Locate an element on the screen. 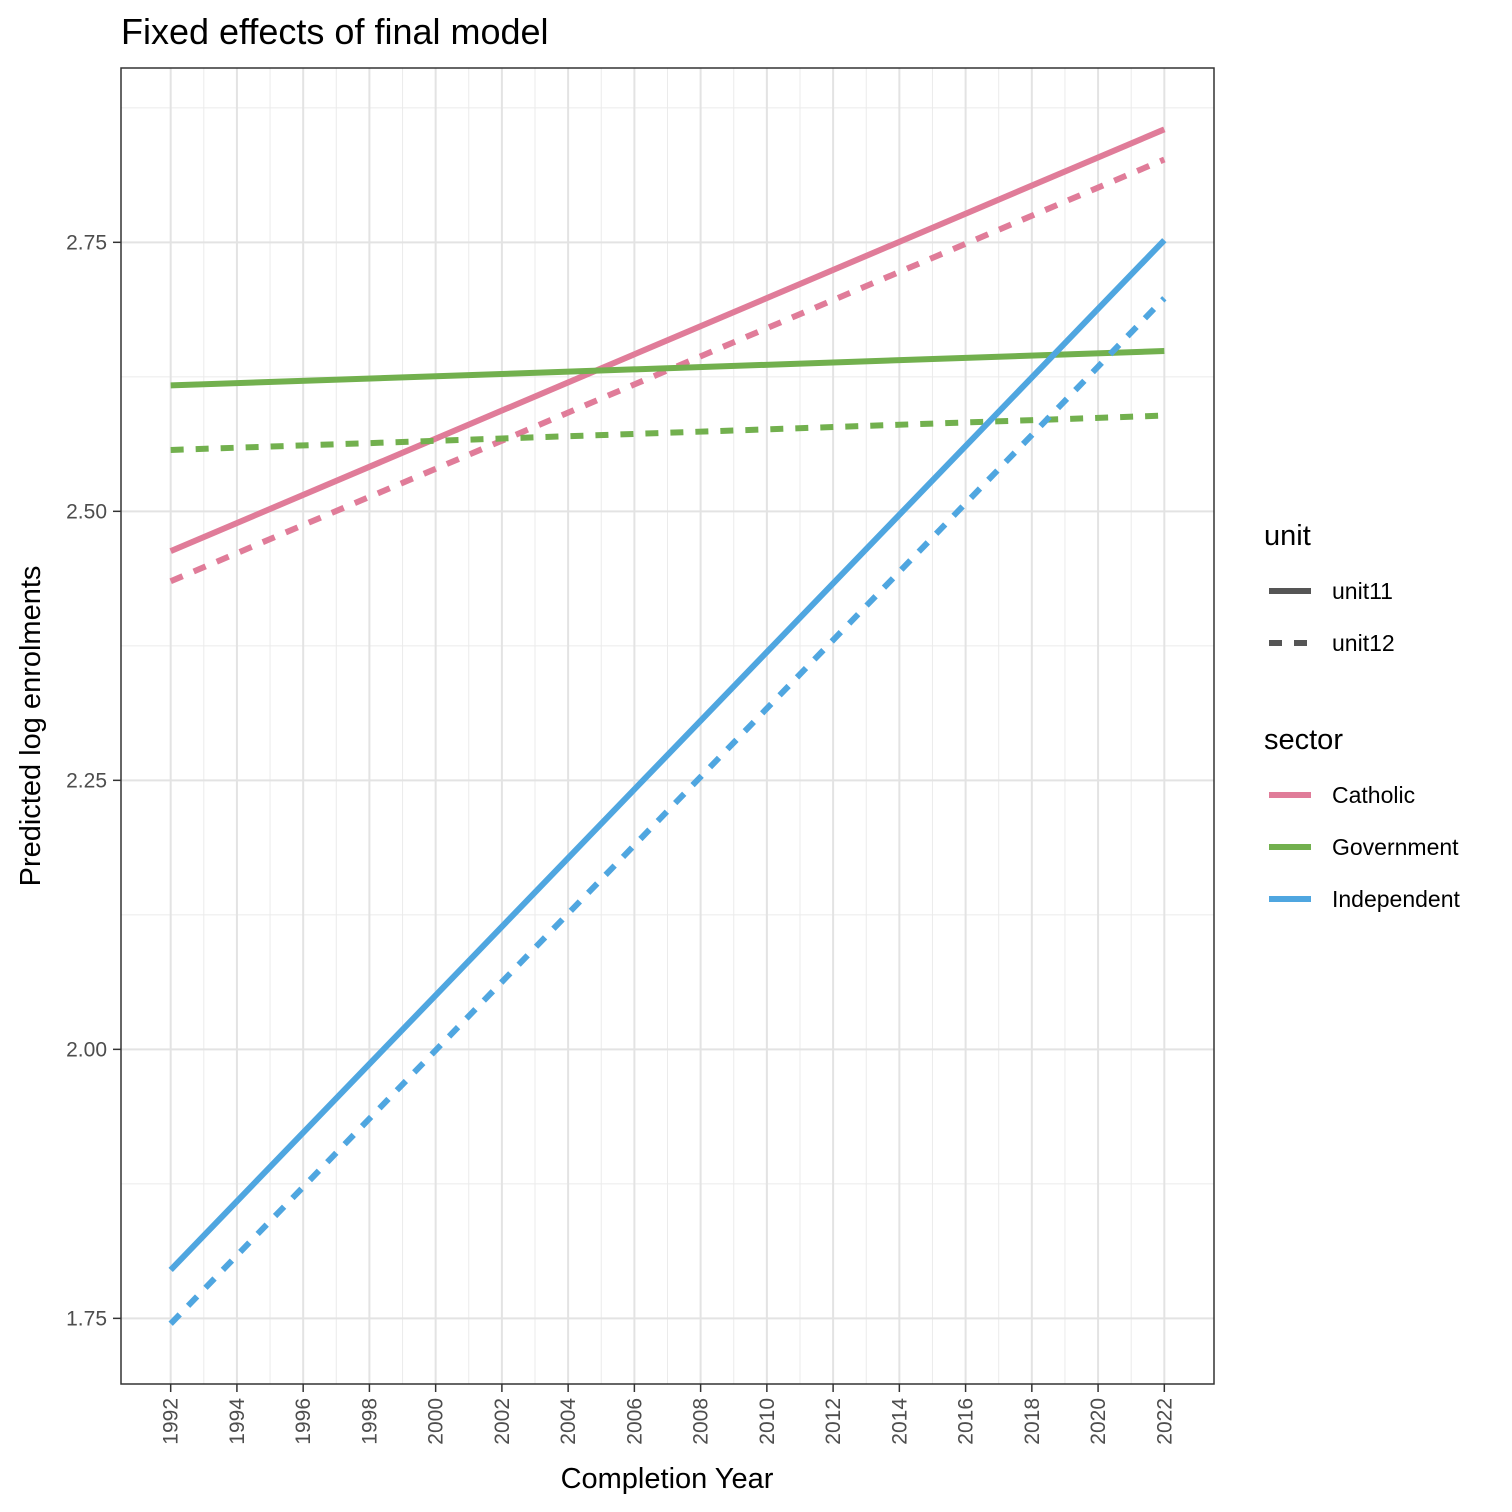 The height and width of the screenshot is (1512, 1512). x-tick-label: 2000 is located at coordinates (436, 1421).